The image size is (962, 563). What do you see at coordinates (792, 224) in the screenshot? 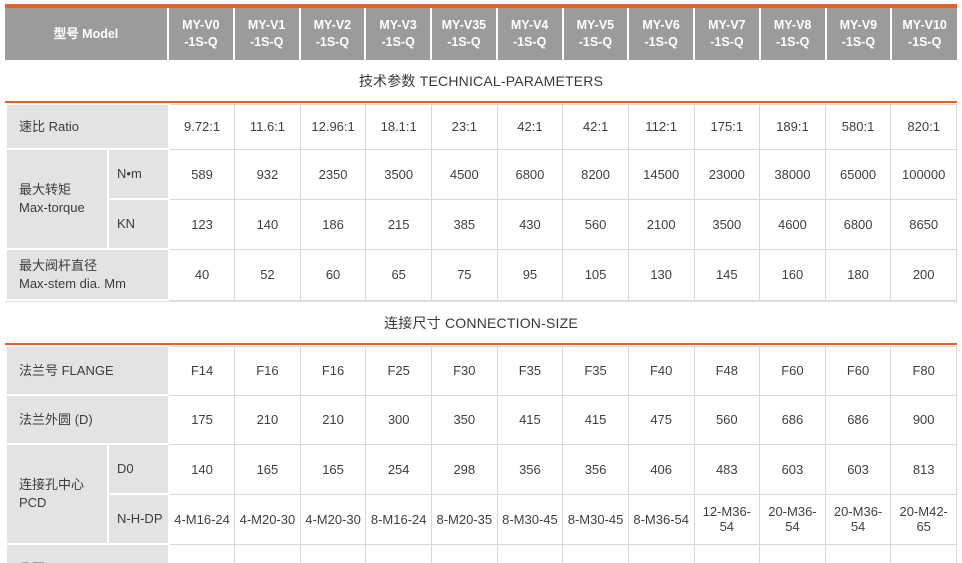
I see `torque-kn-value-cell: 4600` at bounding box center [792, 224].